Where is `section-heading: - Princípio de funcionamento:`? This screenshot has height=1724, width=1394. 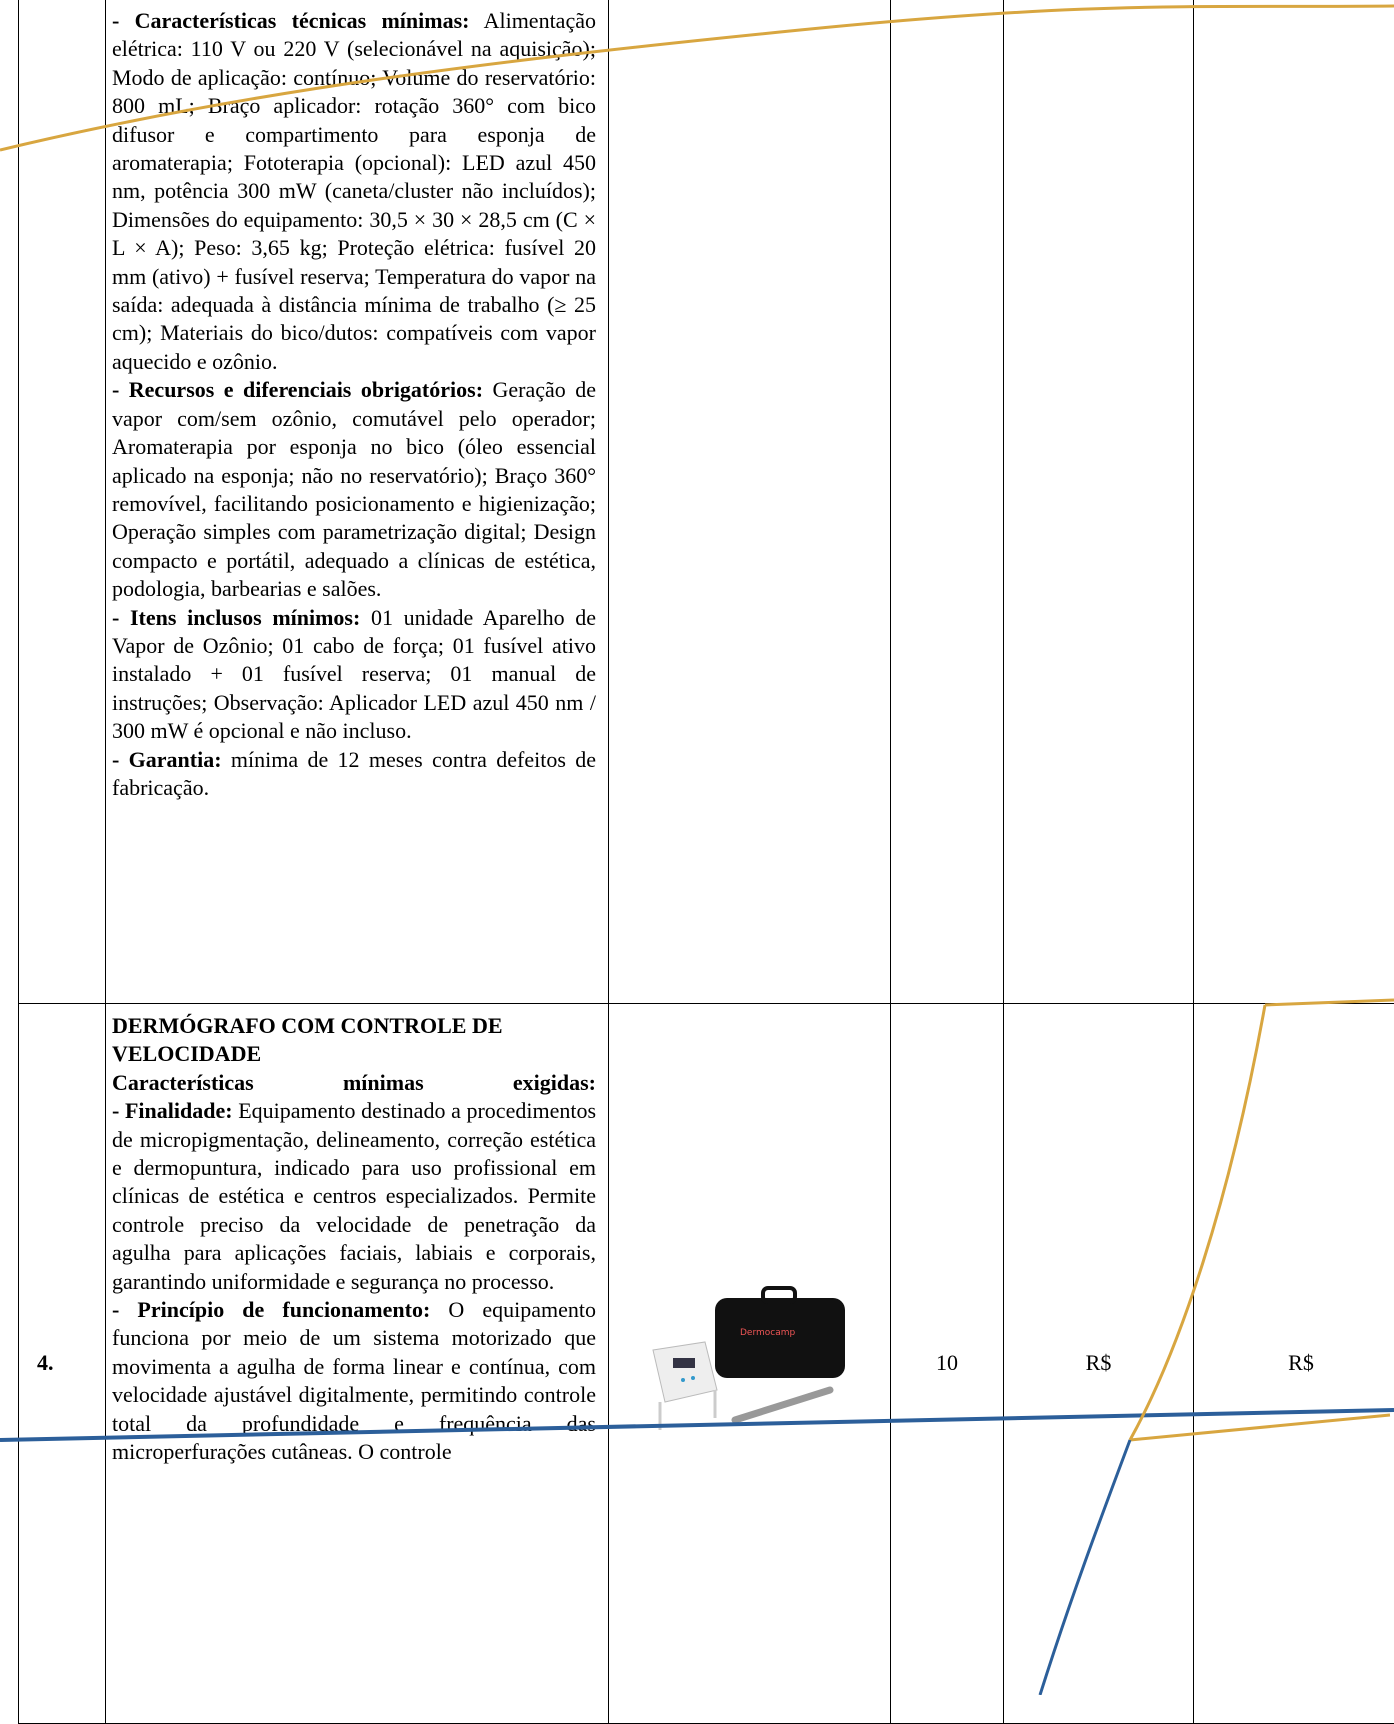 section-heading: - Princípio de funcionamento: is located at coordinates (271, 1309).